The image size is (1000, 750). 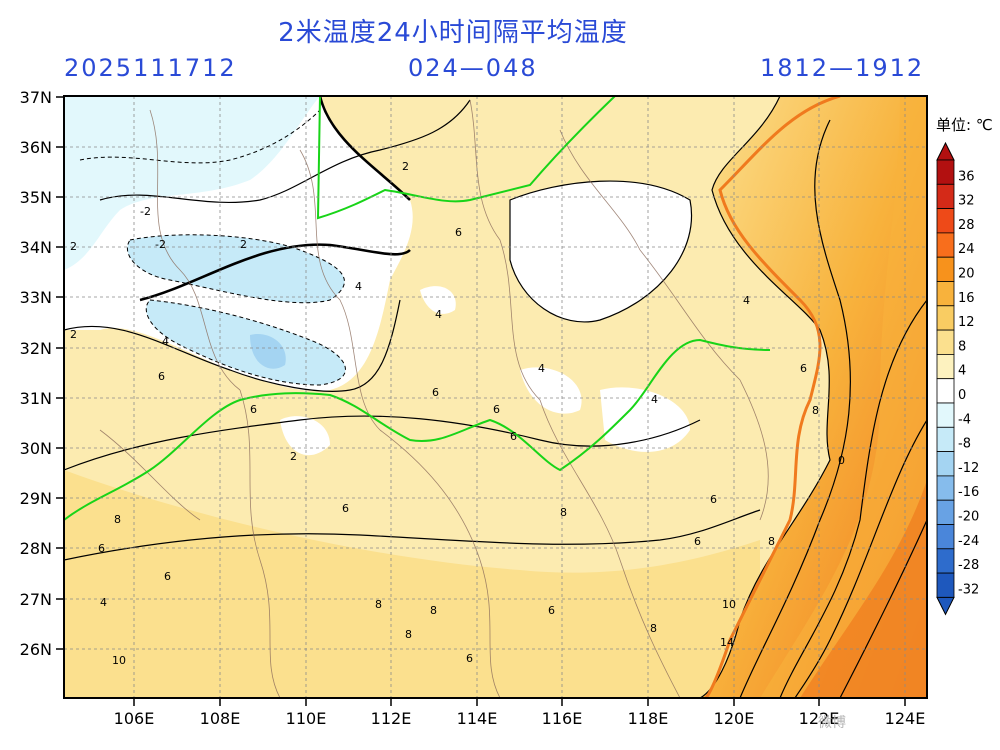 I want to click on lon-label: 122E, so click(x=819, y=718).